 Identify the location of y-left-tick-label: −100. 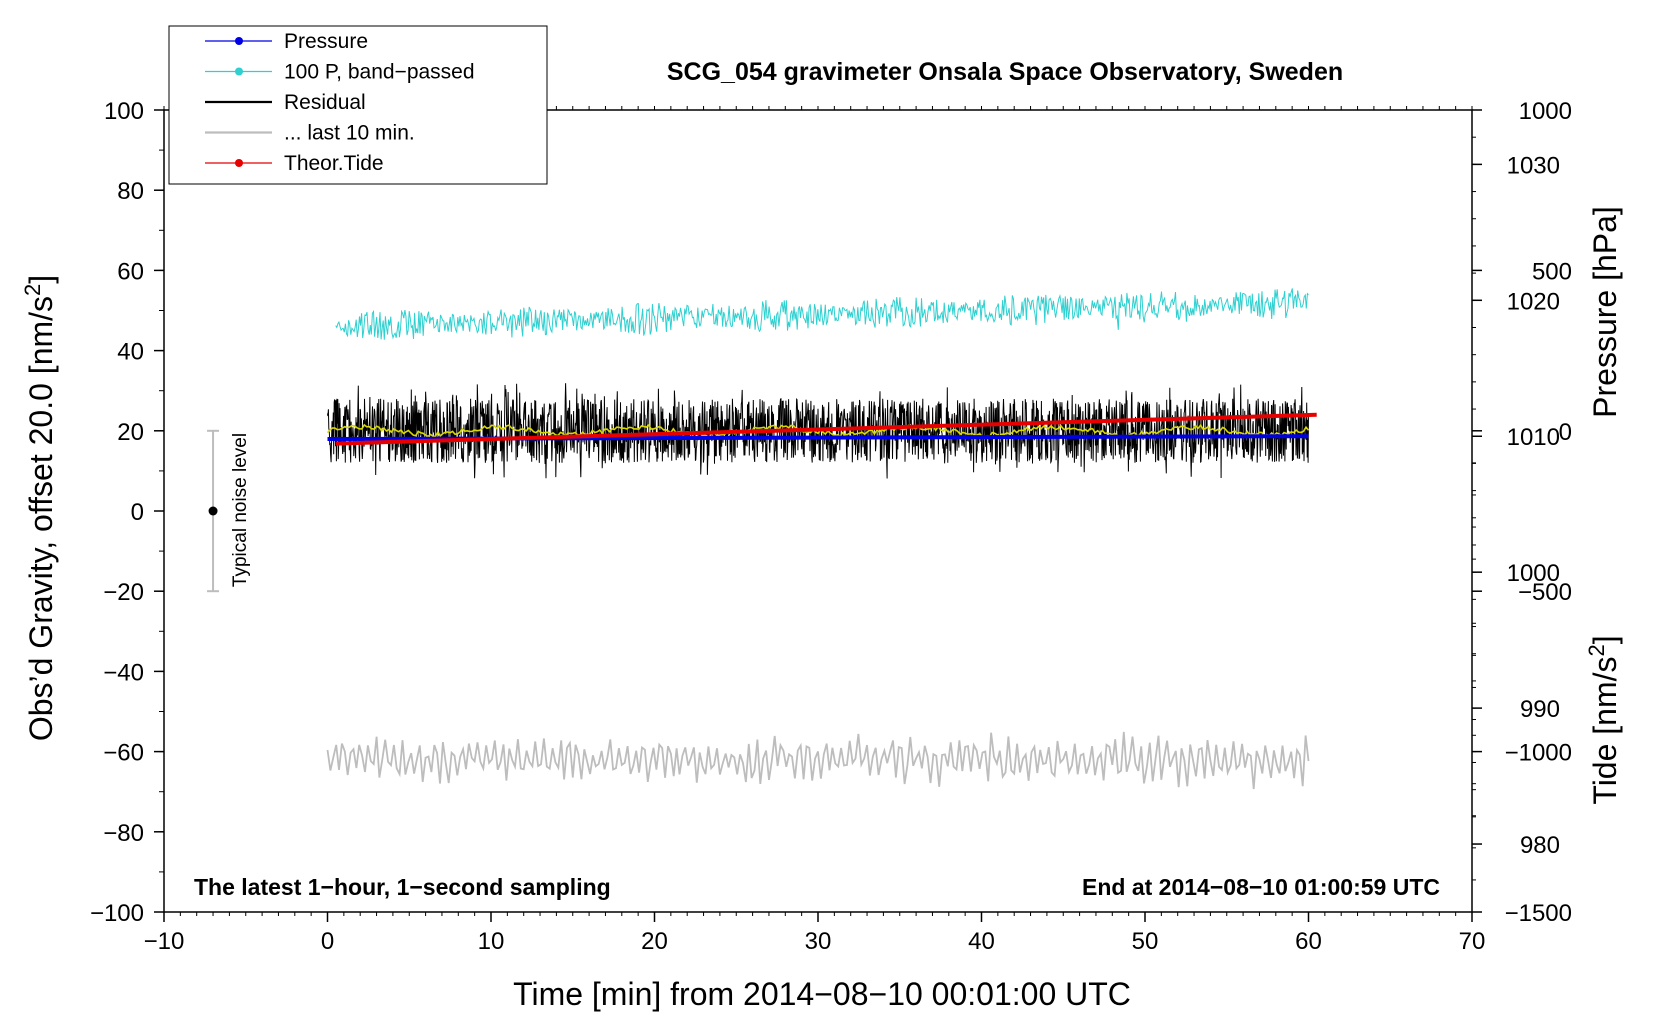
(117, 913).